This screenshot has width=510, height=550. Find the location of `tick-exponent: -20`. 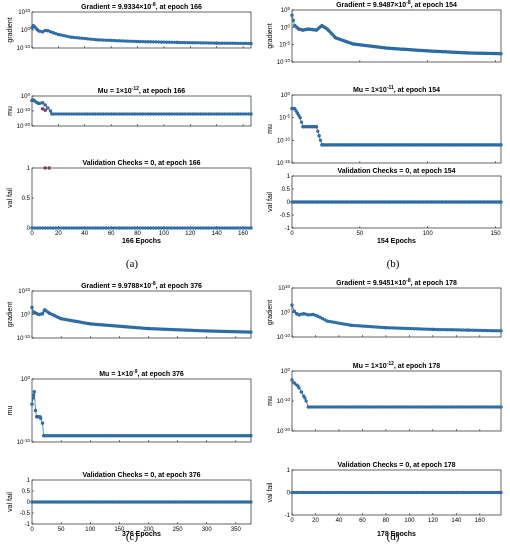

tick-exponent: -20 is located at coordinates (26, 124).